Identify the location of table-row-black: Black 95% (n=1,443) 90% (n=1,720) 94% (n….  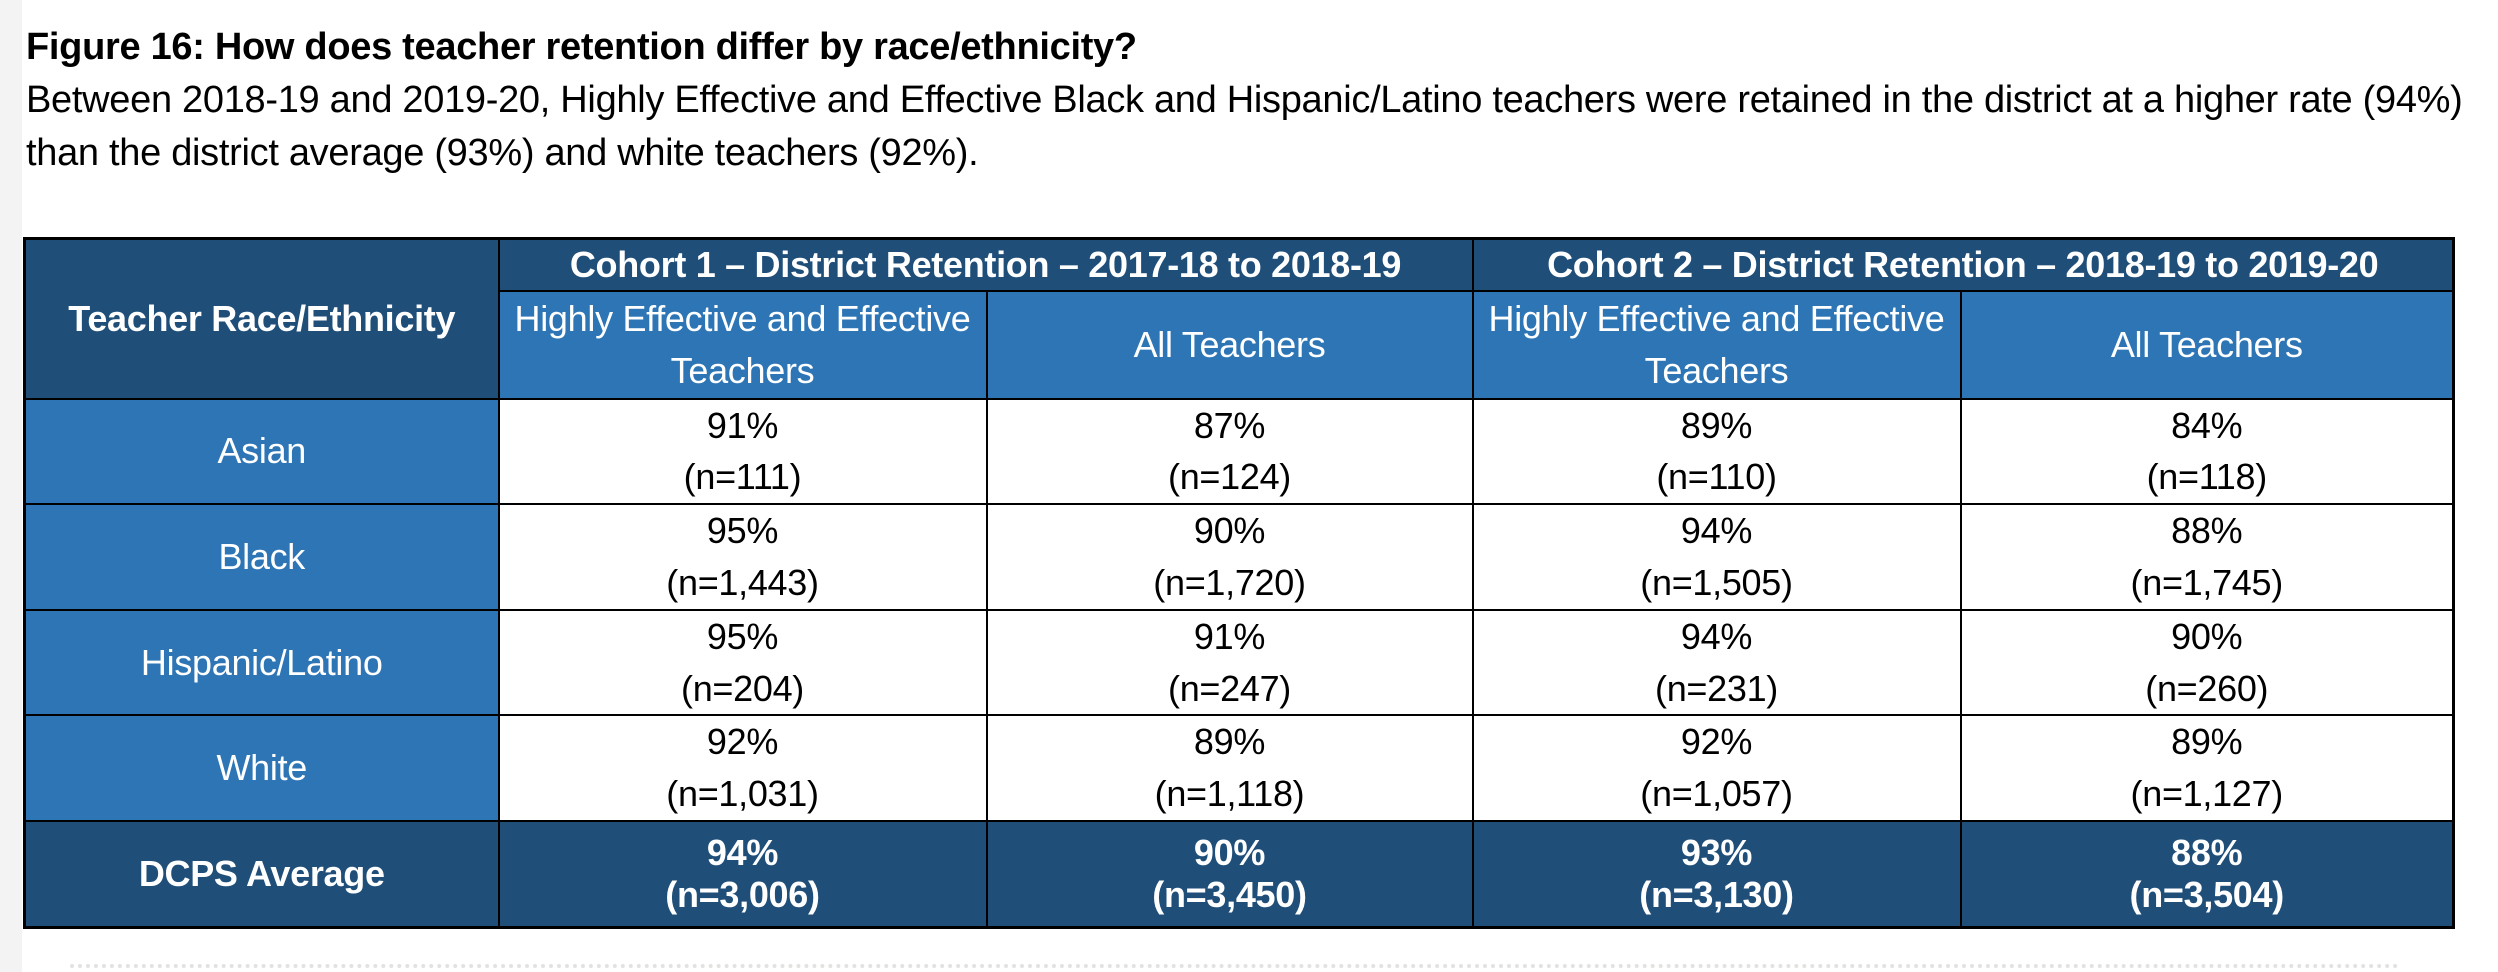
(1239, 557).